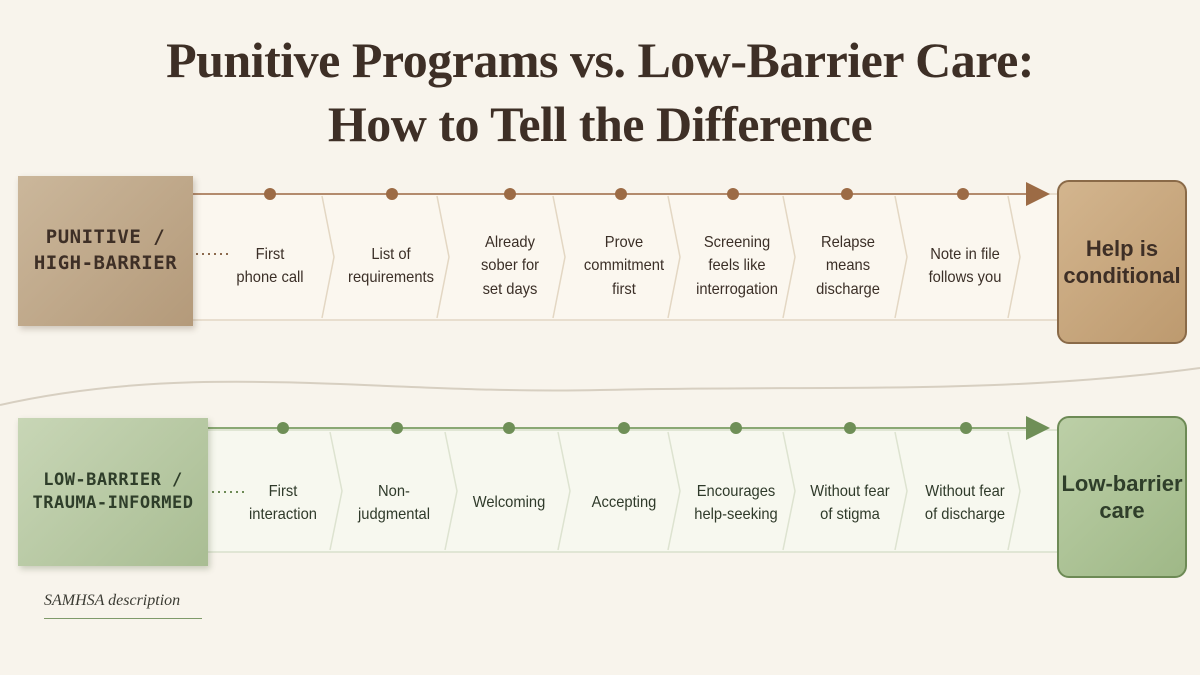 The image size is (1200, 675). I want to click on section-divider, so click(600, 386).